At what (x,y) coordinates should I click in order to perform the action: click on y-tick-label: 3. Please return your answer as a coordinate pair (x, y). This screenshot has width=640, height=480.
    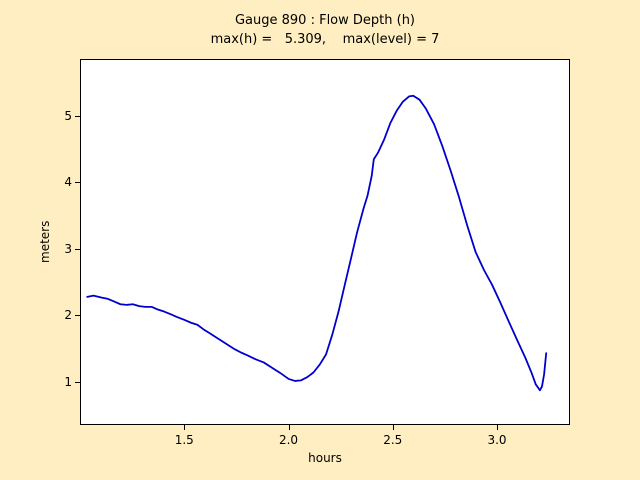
    Looking at the image, I should click on (68, 248).